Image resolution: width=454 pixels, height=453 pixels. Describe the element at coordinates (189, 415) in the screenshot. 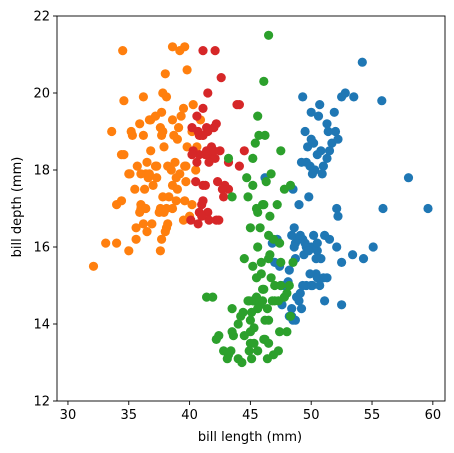

I see `x-tick-label: 40` at that location.